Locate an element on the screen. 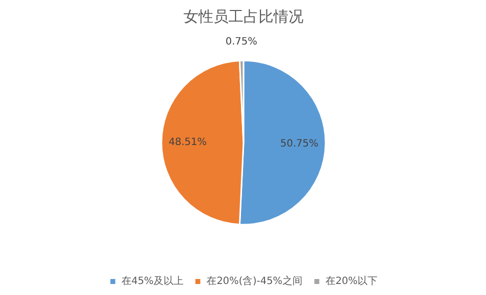  legend-label: 在45%及以上 is located at coordinates (152, 281).